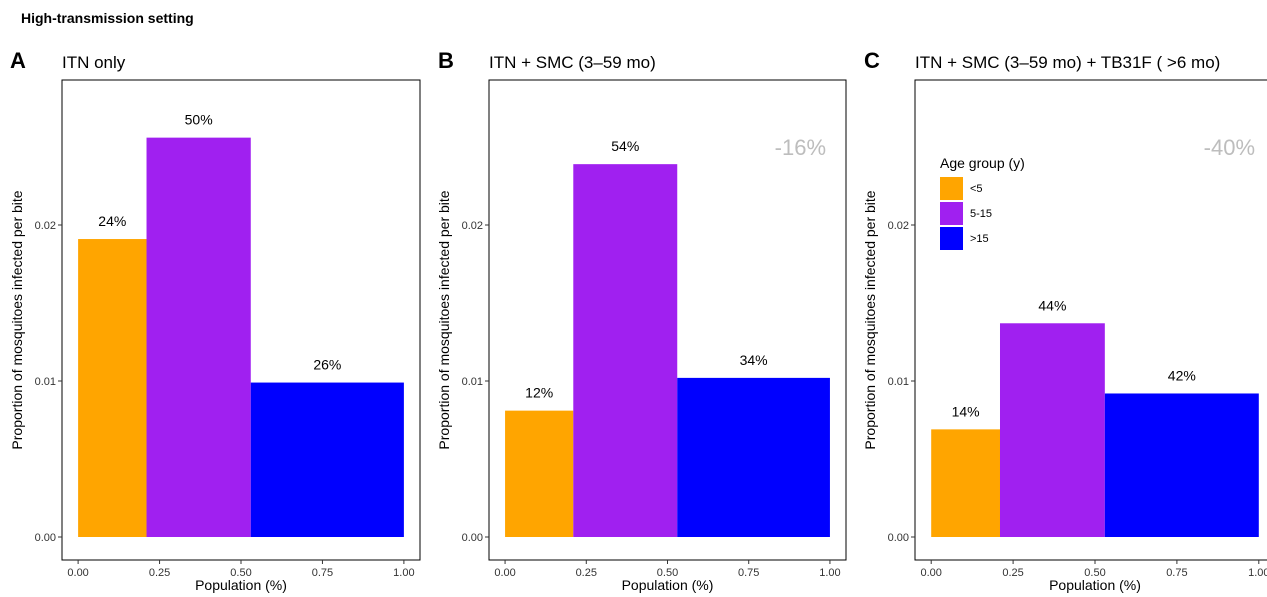  Describe the element at coordinates (981, 214) in the screenshot. I see `legend-label: 5-15` at that location.